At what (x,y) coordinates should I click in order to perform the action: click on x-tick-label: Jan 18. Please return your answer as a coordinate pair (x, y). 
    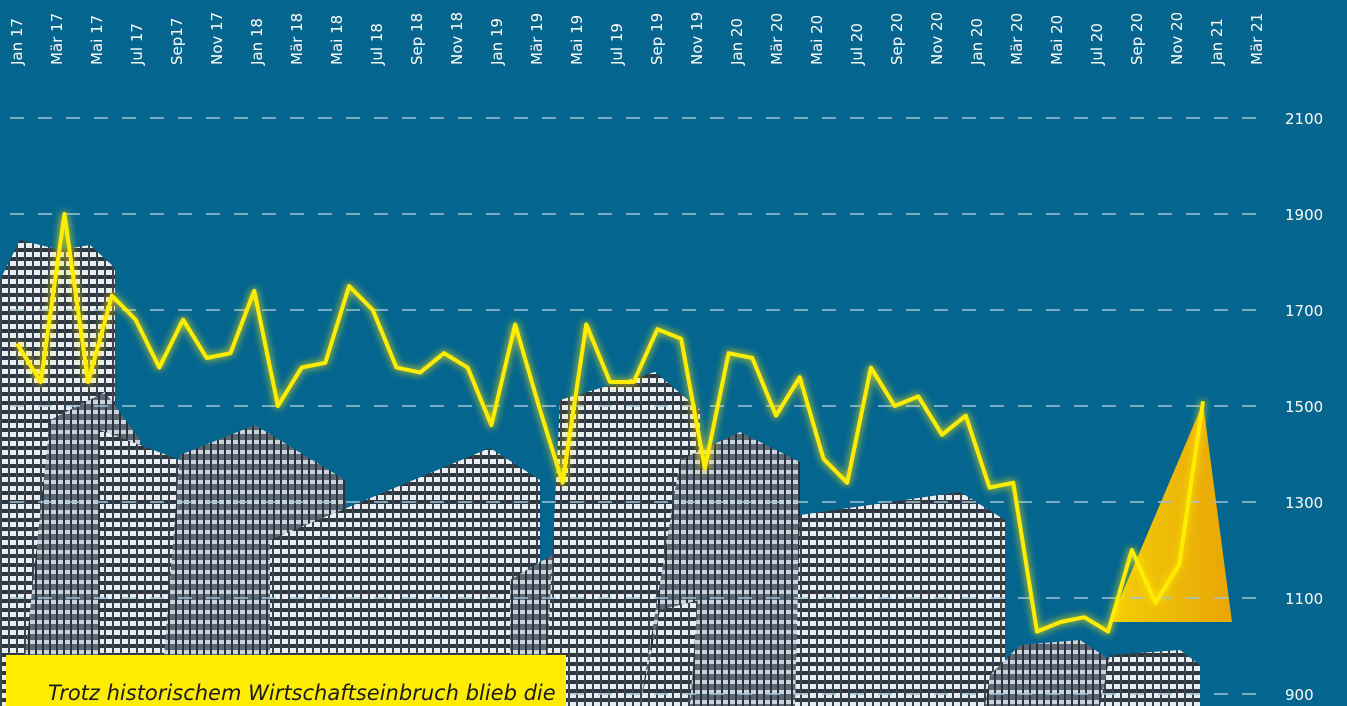
    Looking at the image, I should click on (257, 42).